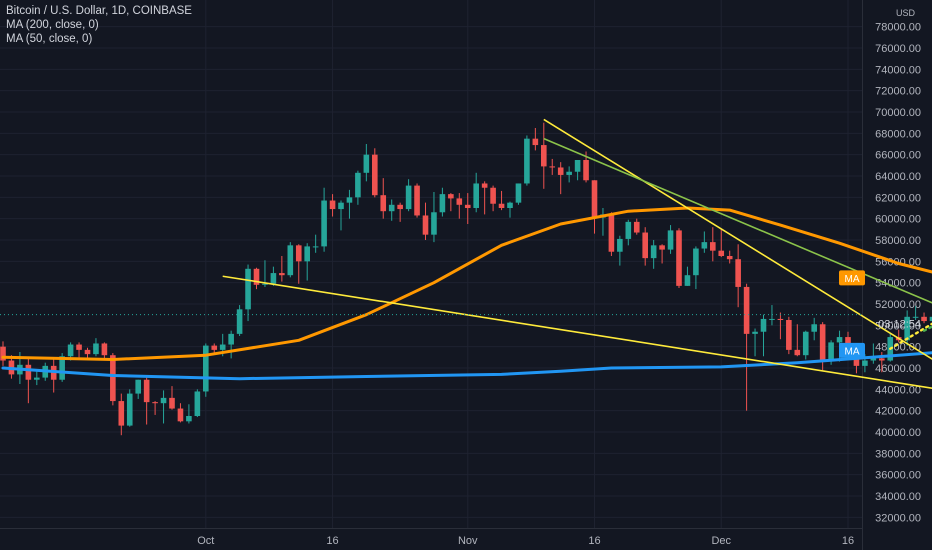  Describe the element at coordinates (49, 39) in the screenshot. I see `ma50-legend: MA (50, close, 0)` at that location.